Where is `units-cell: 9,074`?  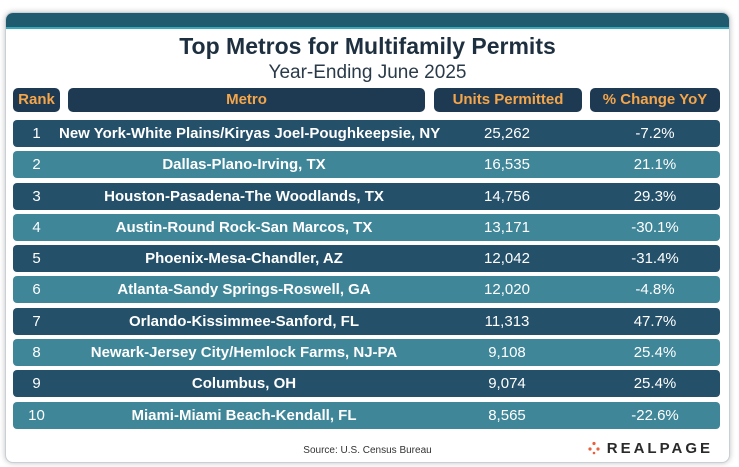
units-cell: 9,074 is located at coordinates (507, 384).